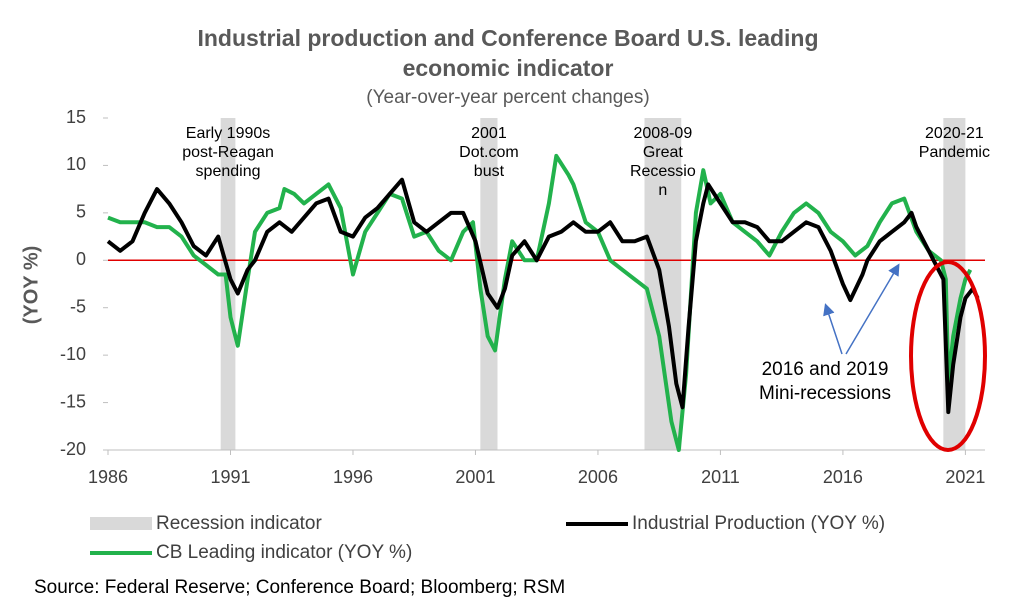 Image resolution: width=1015 pixels, height=611 pixels. I want to click on recession-label: n, so click(662, 190).